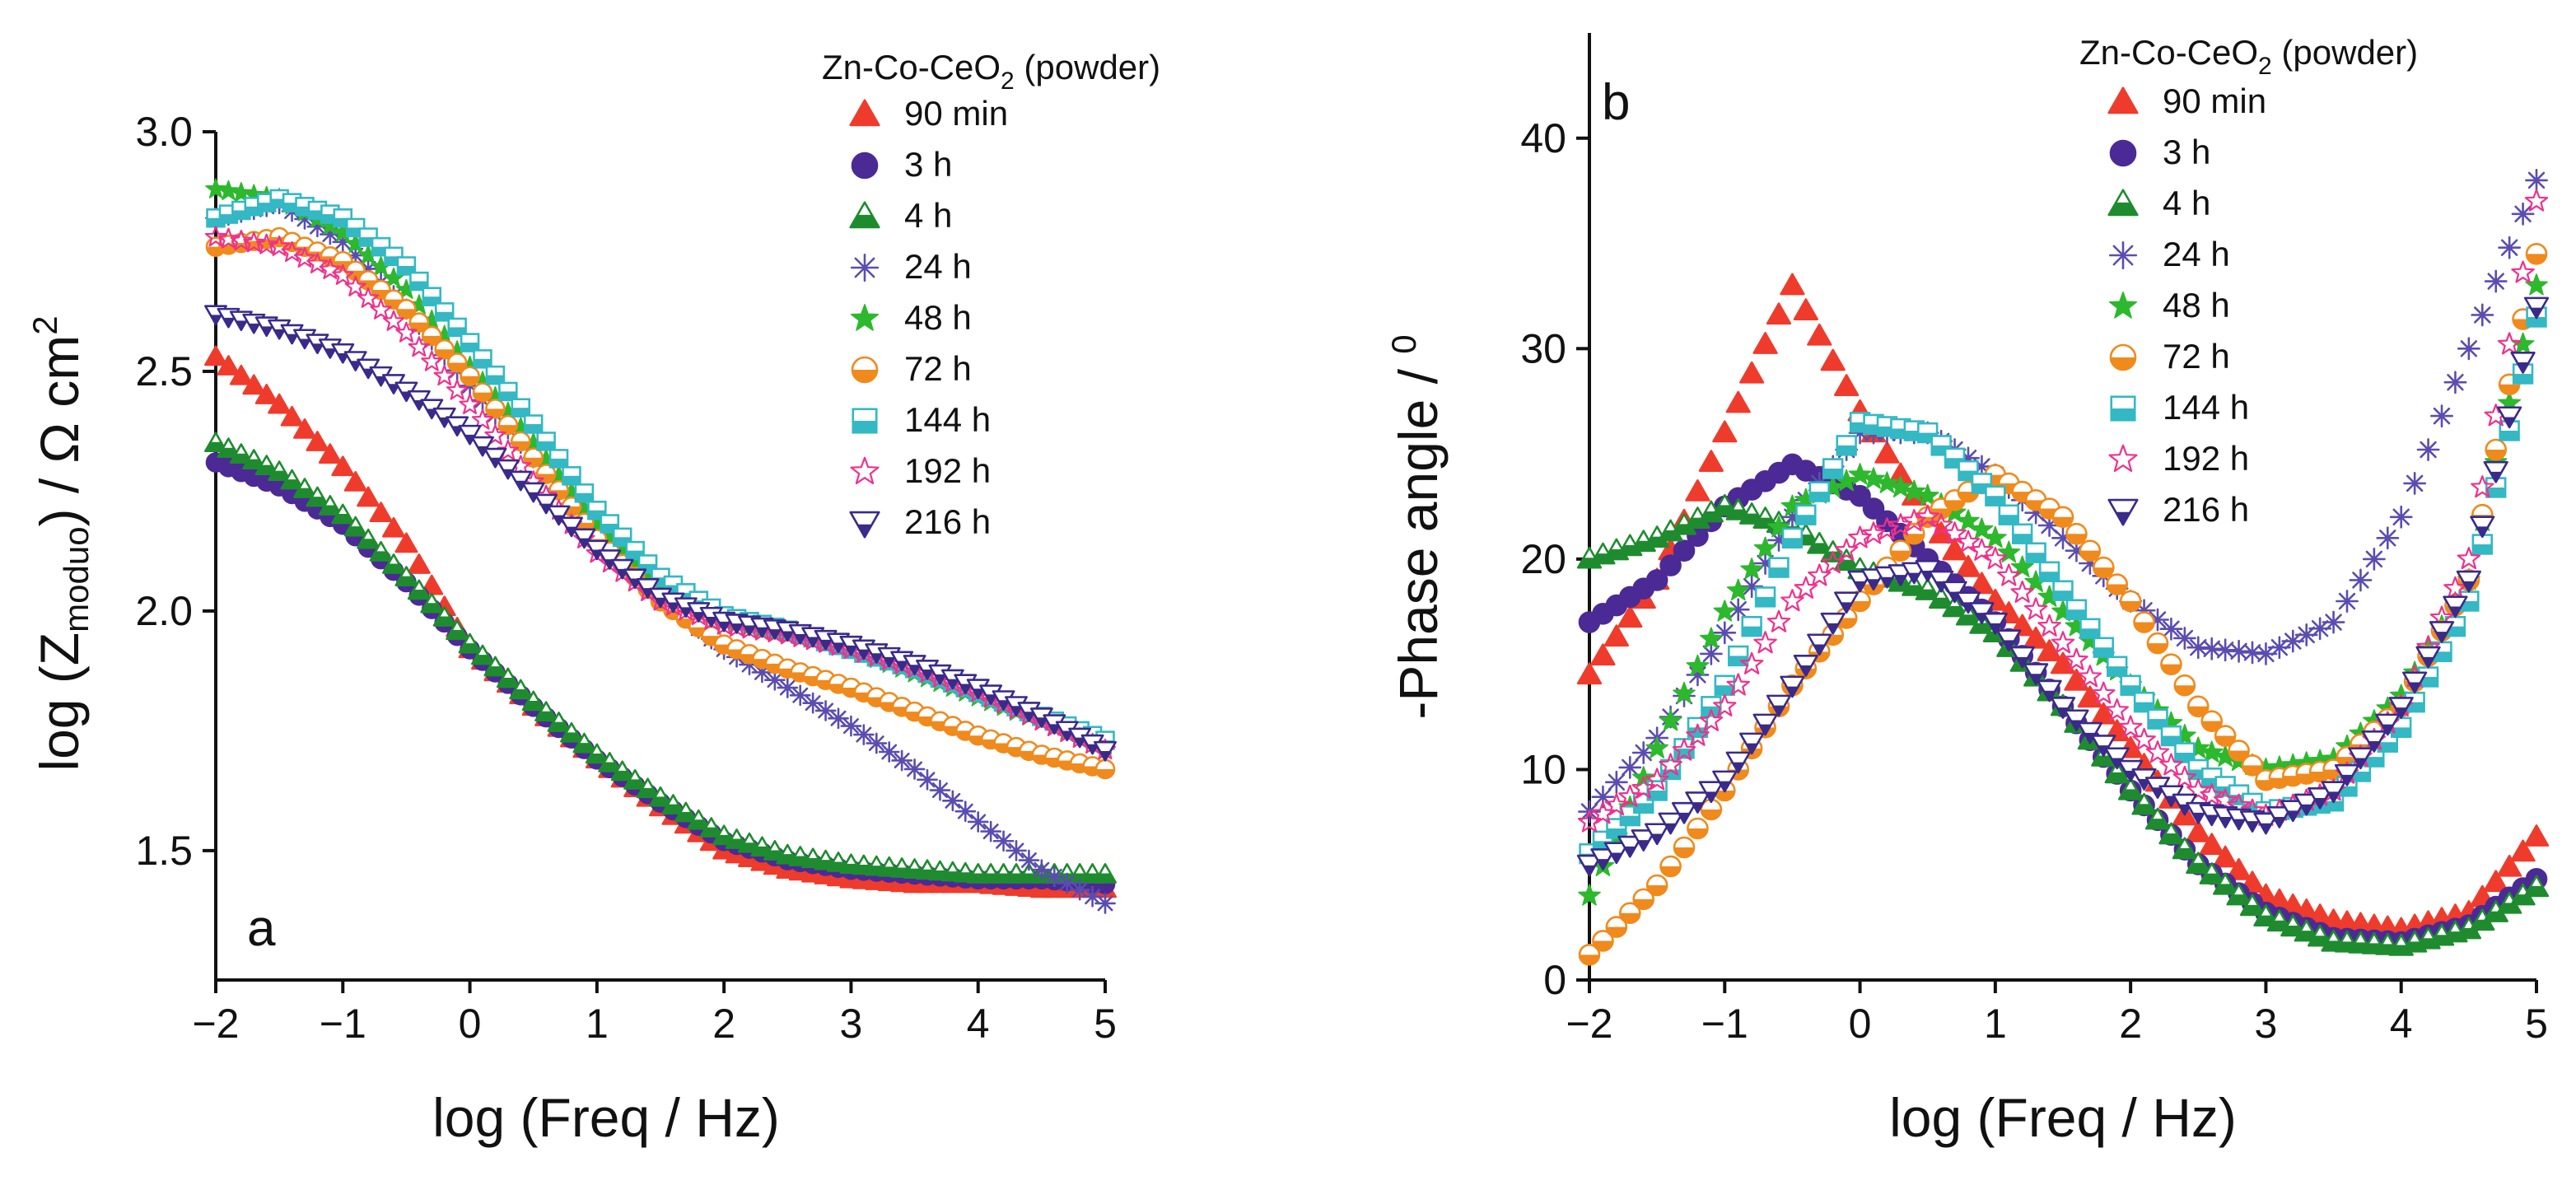 The image size is (2576, 1190). I want to click on panel-a-xtick-label: 0, so click(470, 1024).